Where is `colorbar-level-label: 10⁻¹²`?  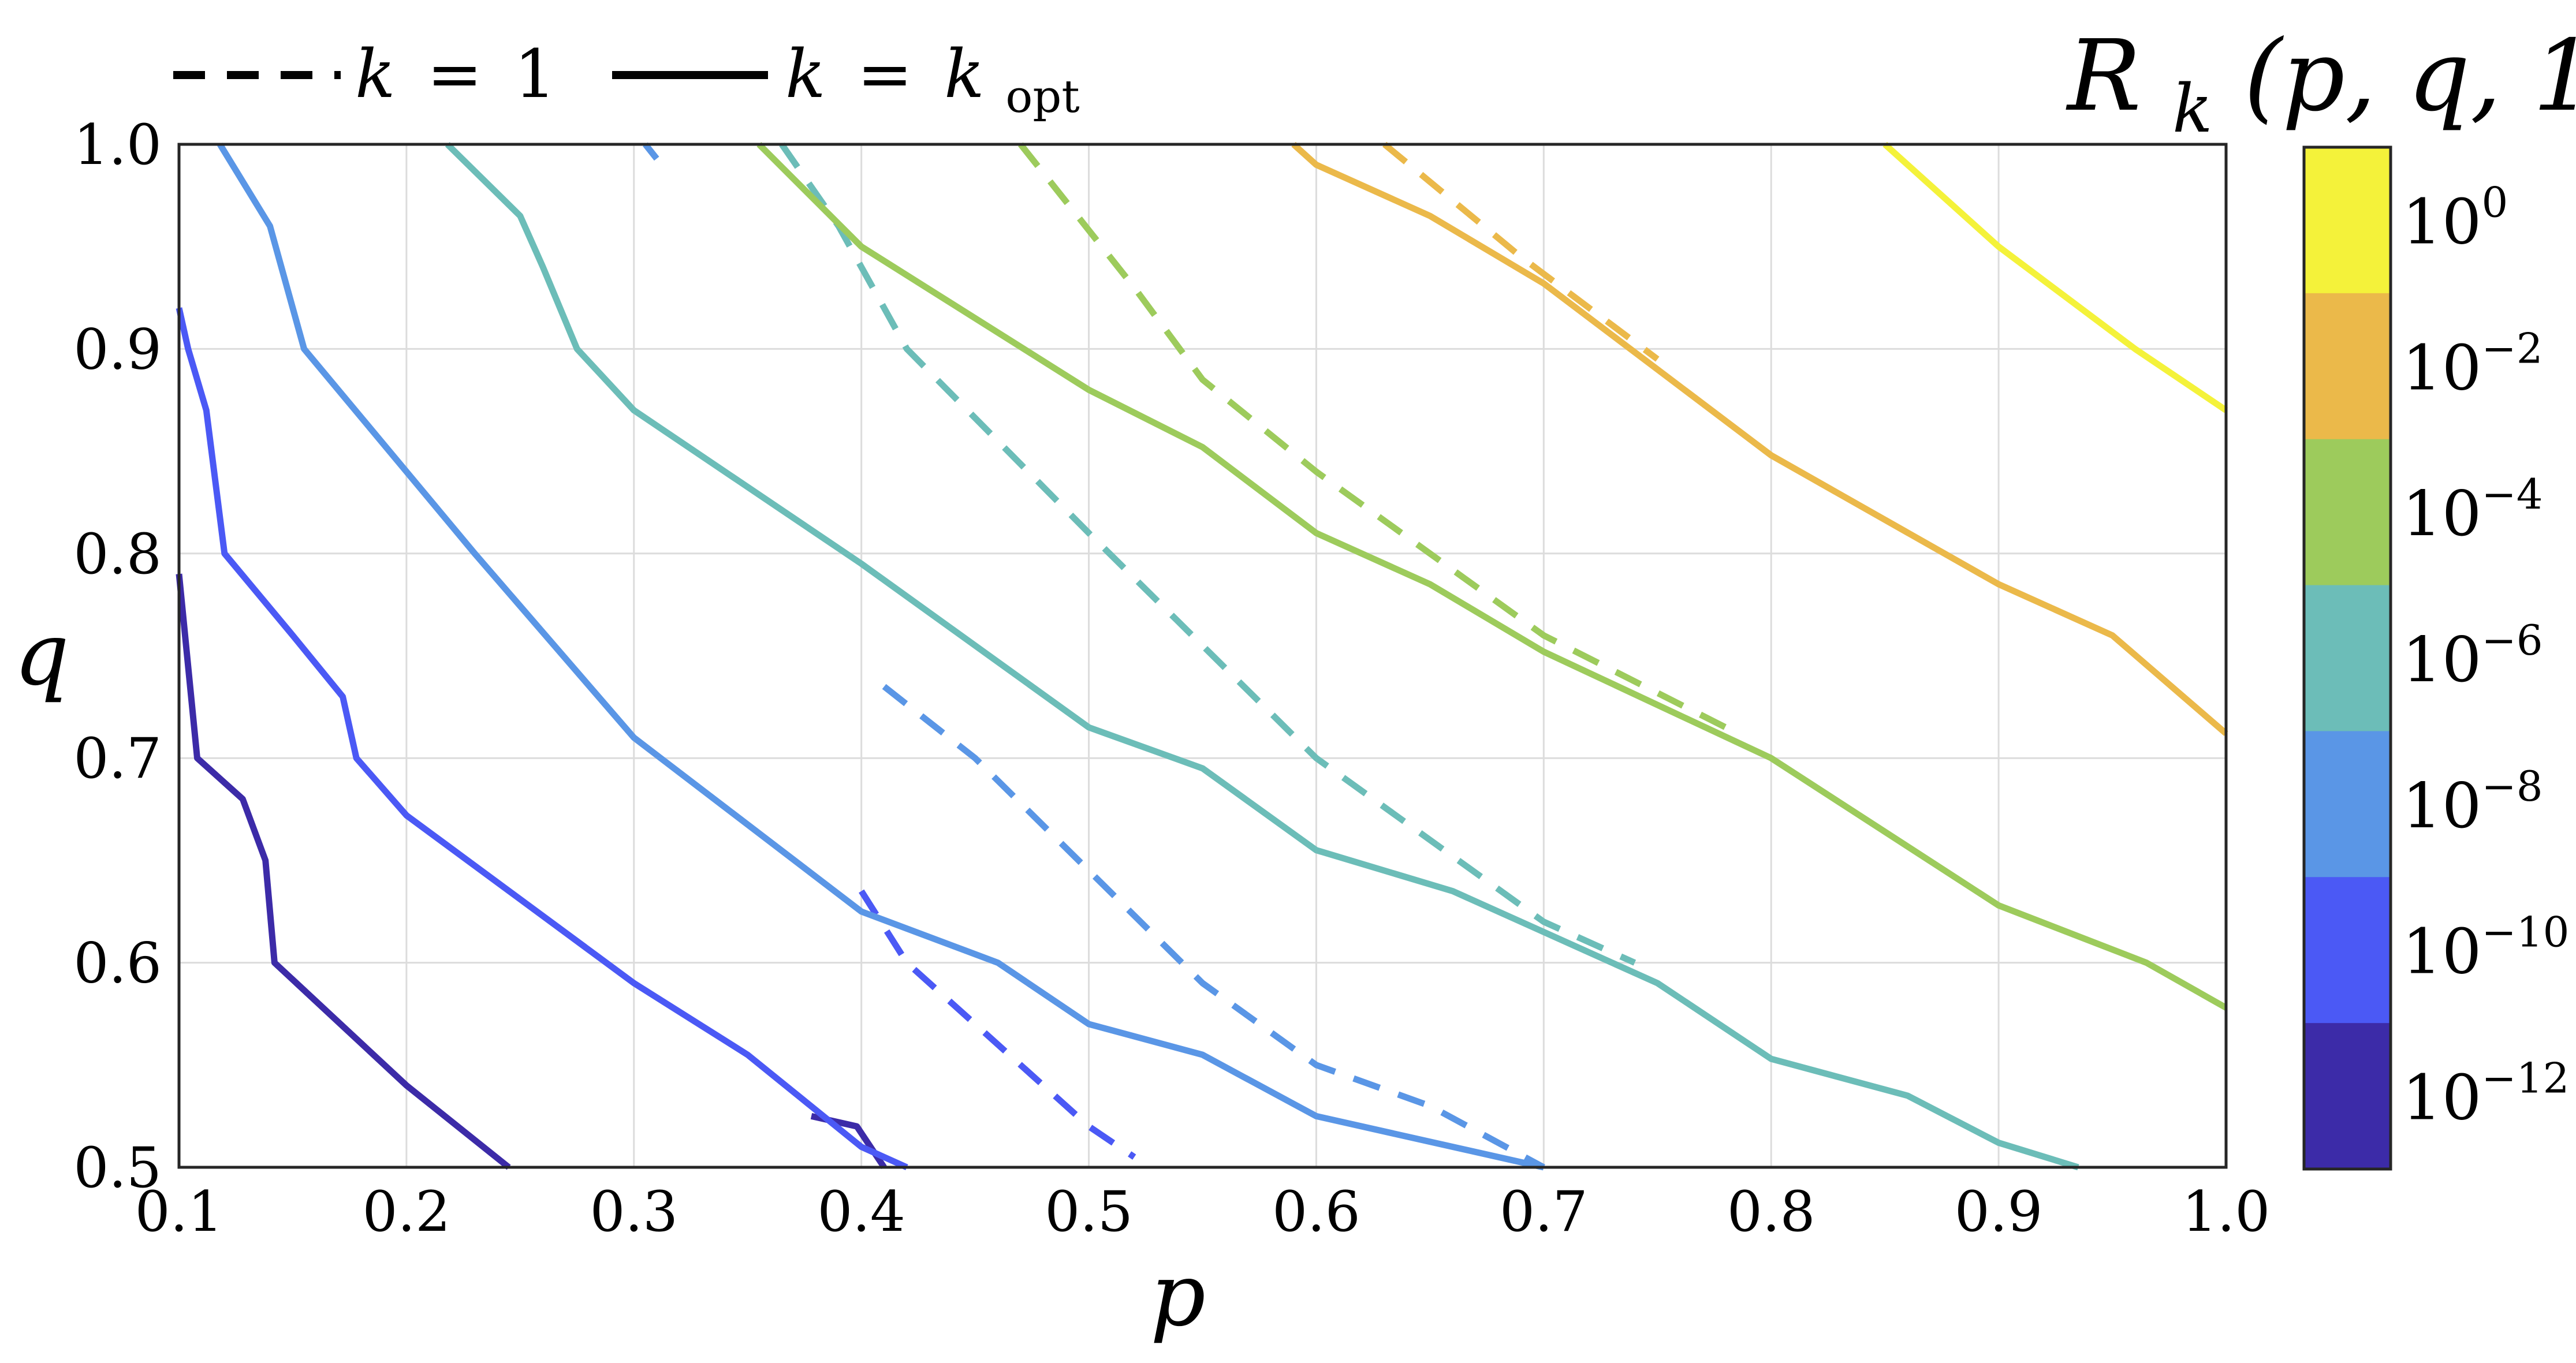
colorbar-level-label: 10⁻¹² is located at coordinates (2485, 1094).